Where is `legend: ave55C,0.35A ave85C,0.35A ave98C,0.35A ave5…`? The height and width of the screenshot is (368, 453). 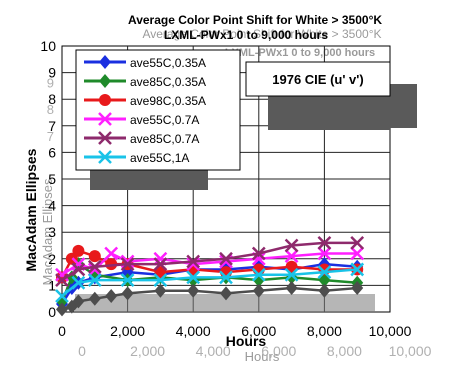 legend: ave55C,0.35A ave85C,0.35A ave98C,0.35A ave5… is located at coordinates (158, 110).